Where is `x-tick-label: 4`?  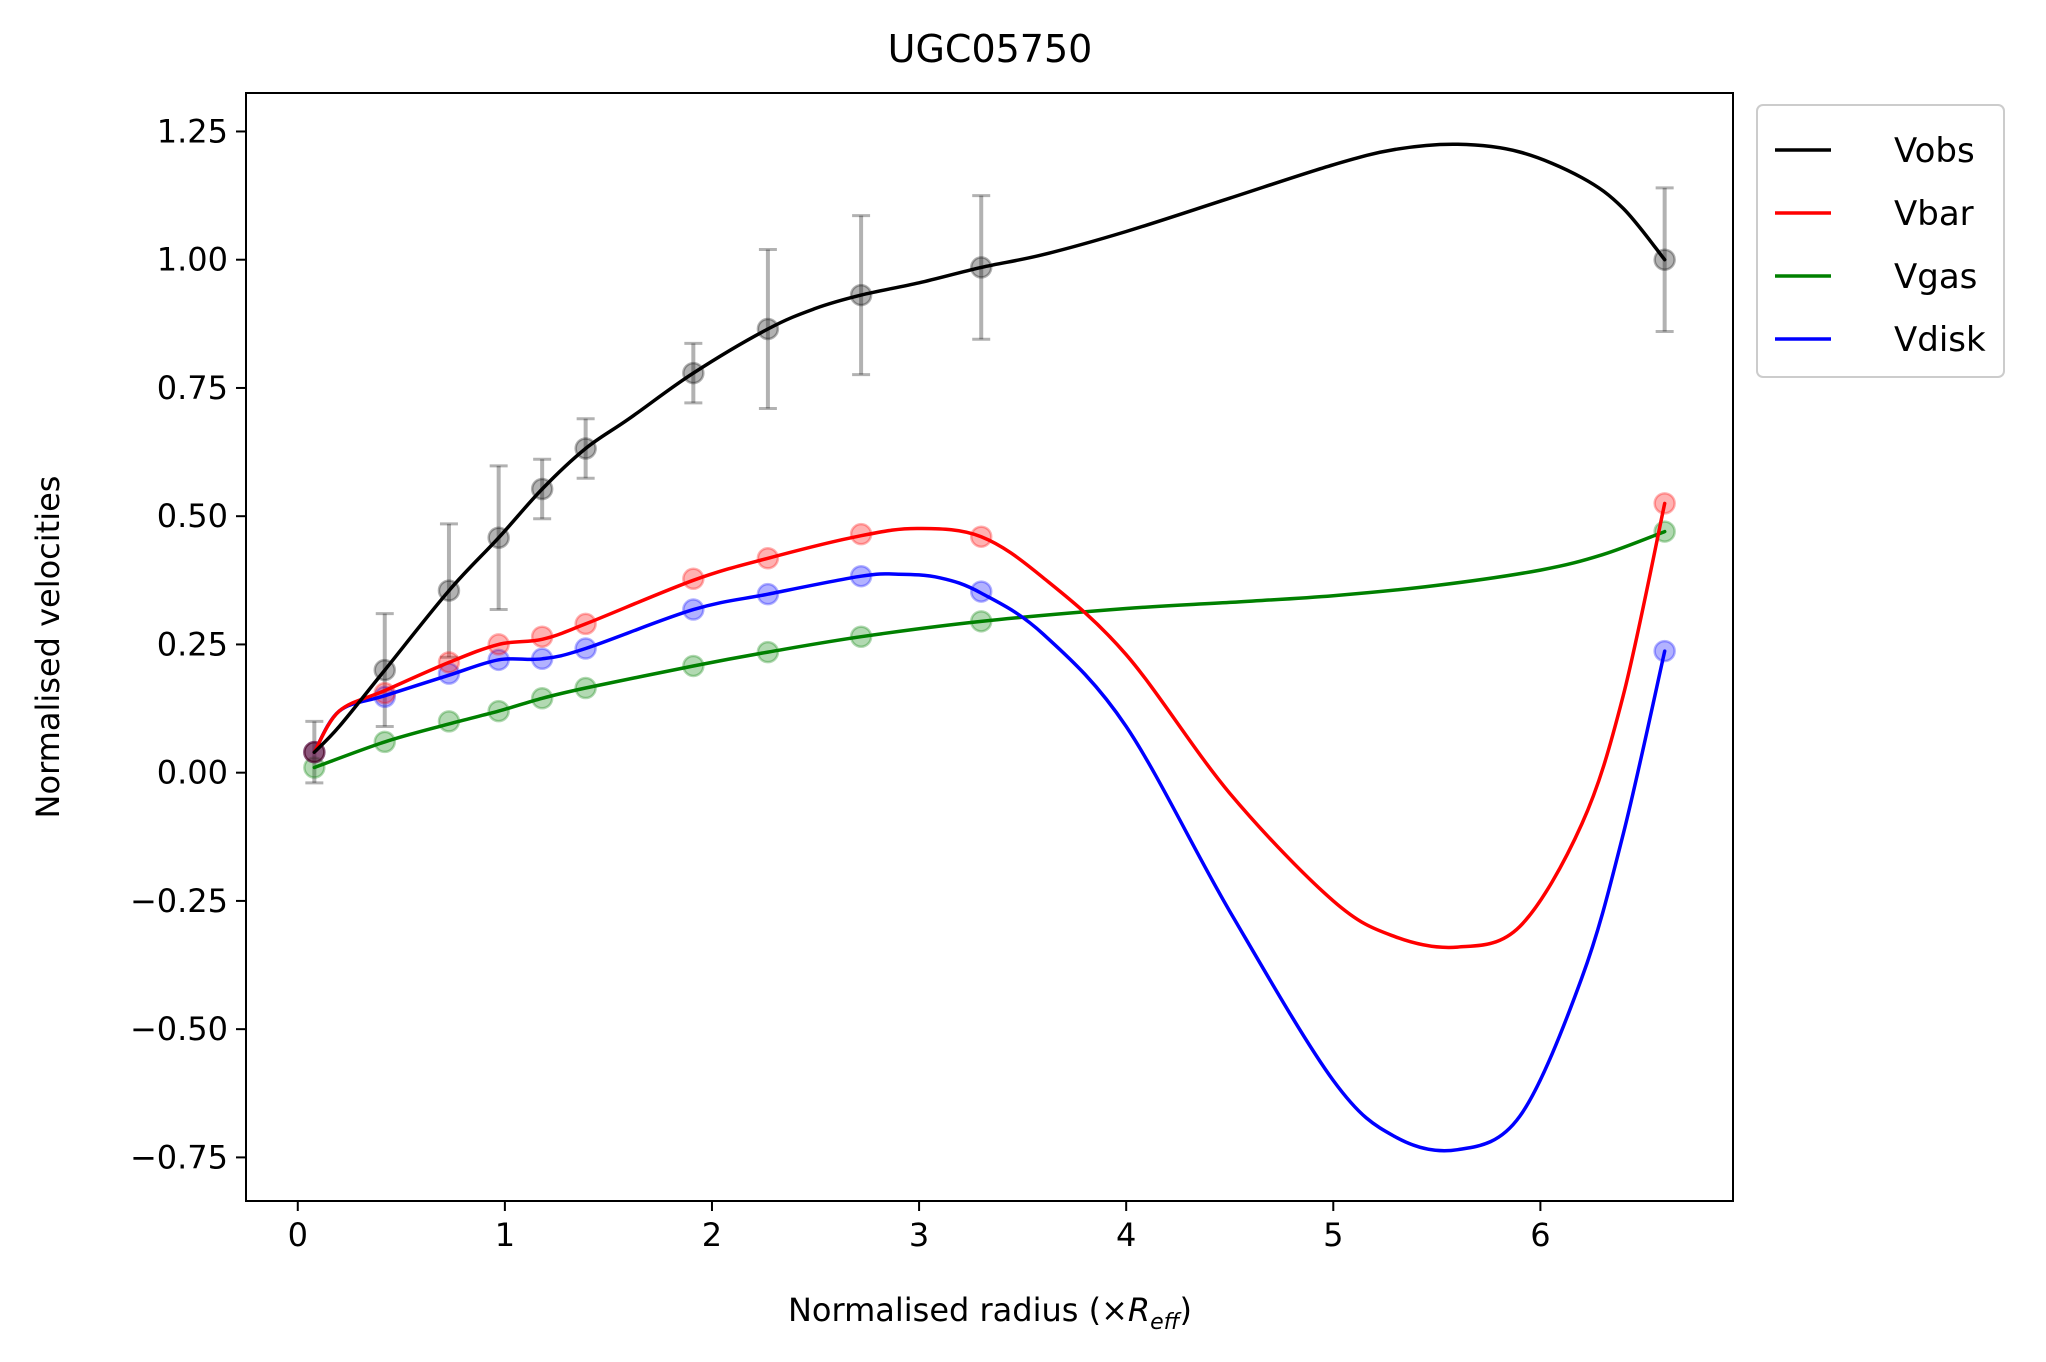
x-tick-label: 4 is located at coordinates (1126, 1235).